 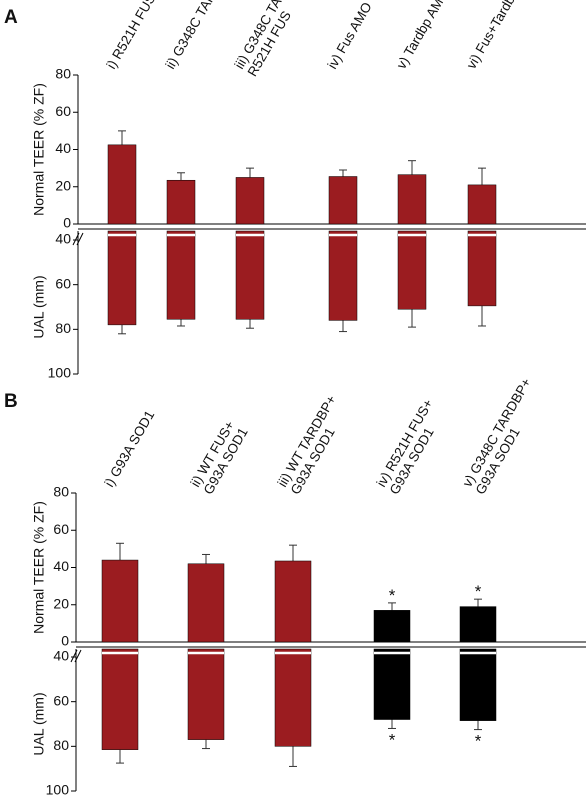 I want to click on category-label: i) G93A SOD1, so click(x=130, y=449).